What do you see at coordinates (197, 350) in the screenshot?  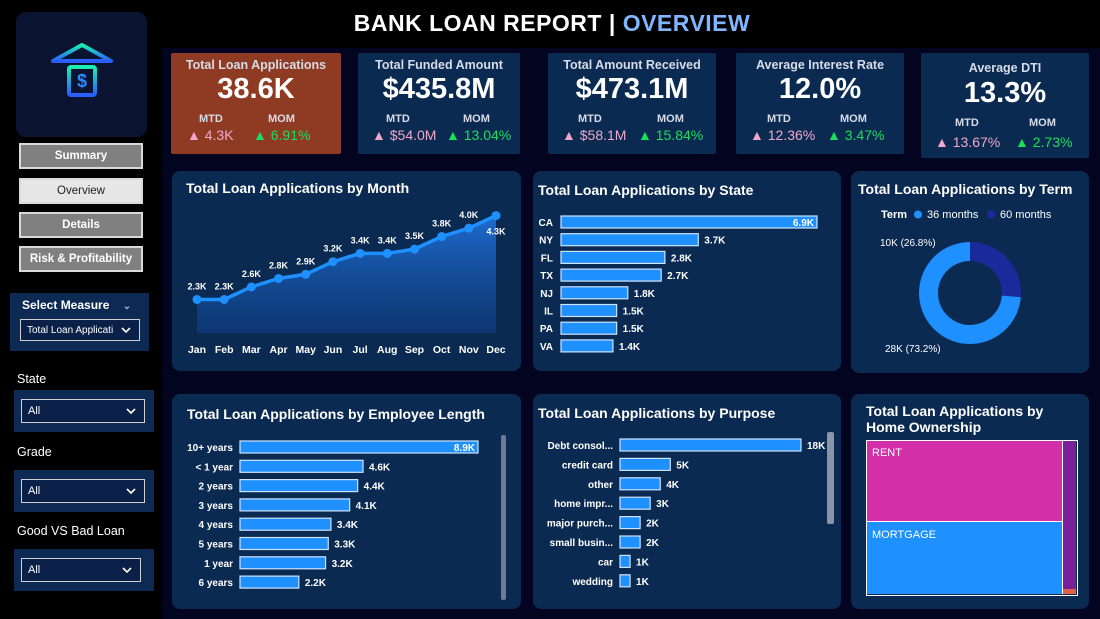 I see `x-tick-label: Jan` at bounding box center [197, 350].